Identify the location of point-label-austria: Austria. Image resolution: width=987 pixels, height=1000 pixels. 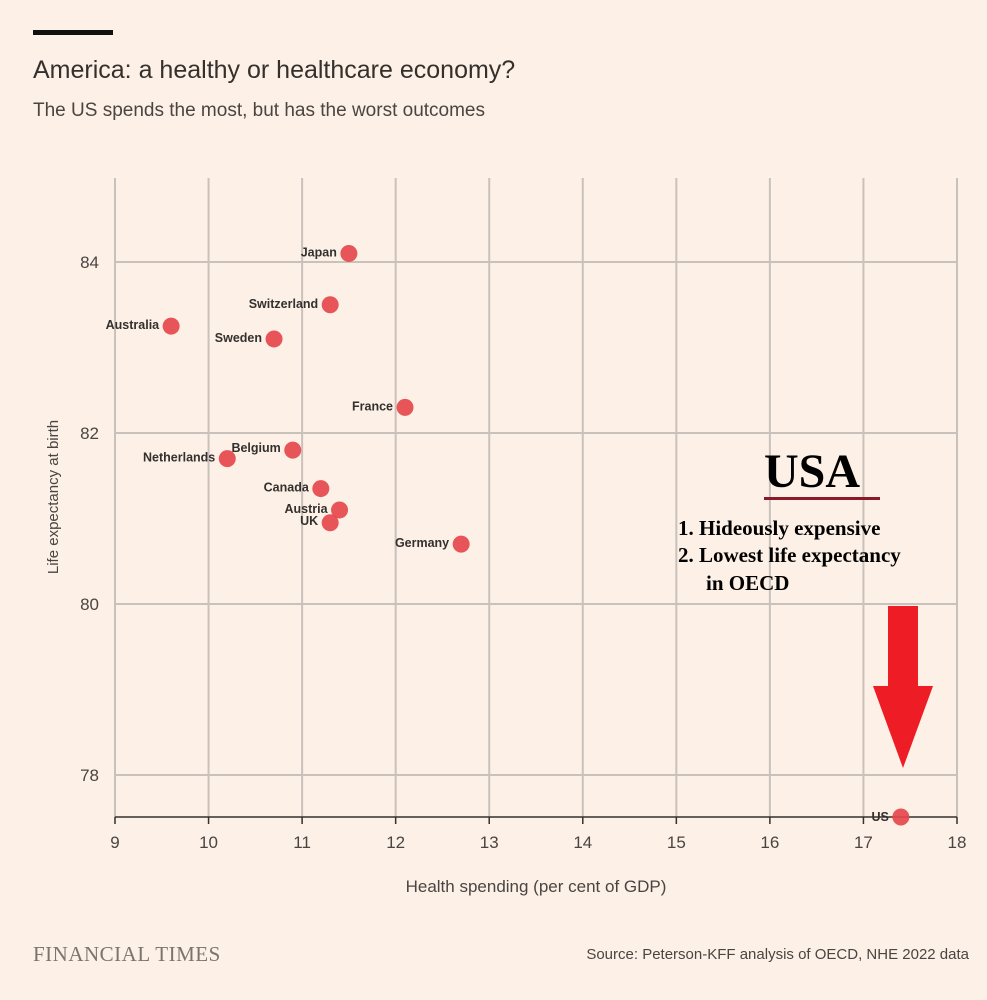
(306, 509).